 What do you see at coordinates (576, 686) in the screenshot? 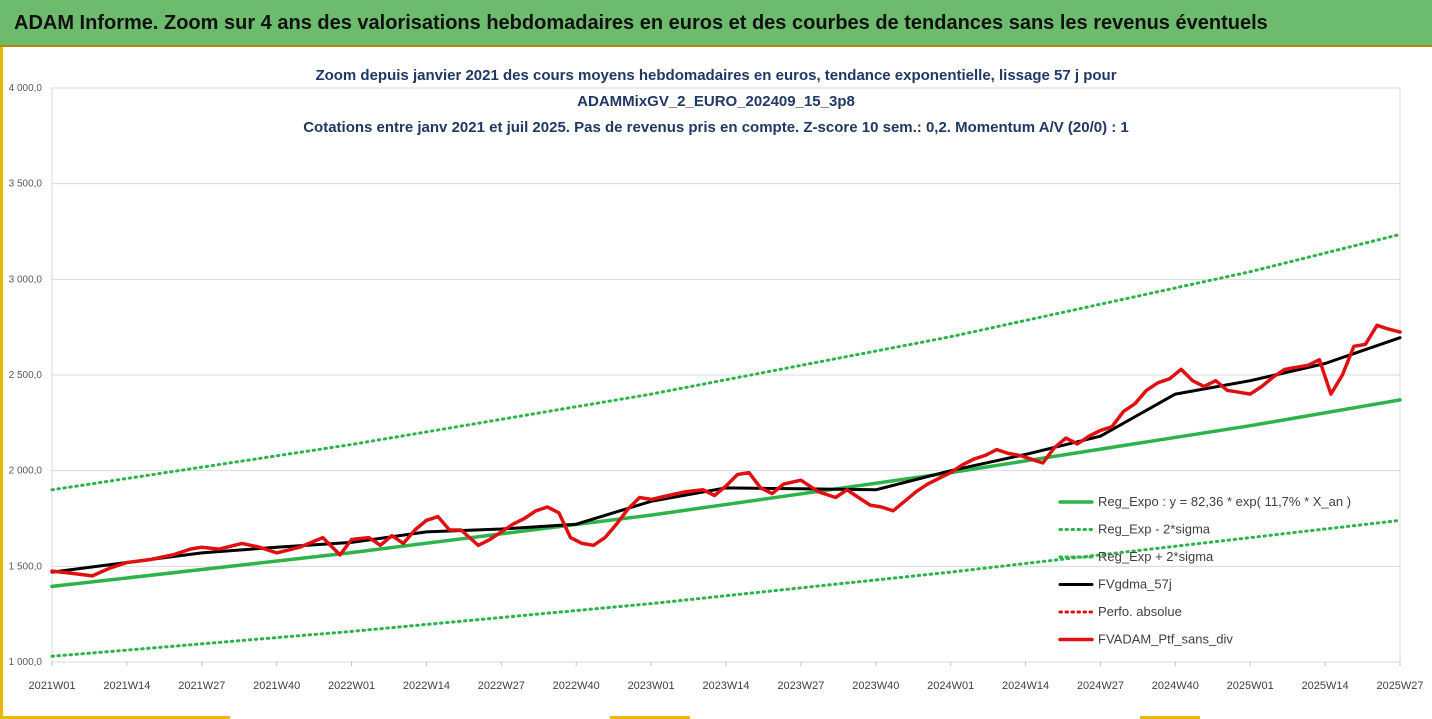
I see `x-tick-label: 2022W40` at bounding box center [576, 686].